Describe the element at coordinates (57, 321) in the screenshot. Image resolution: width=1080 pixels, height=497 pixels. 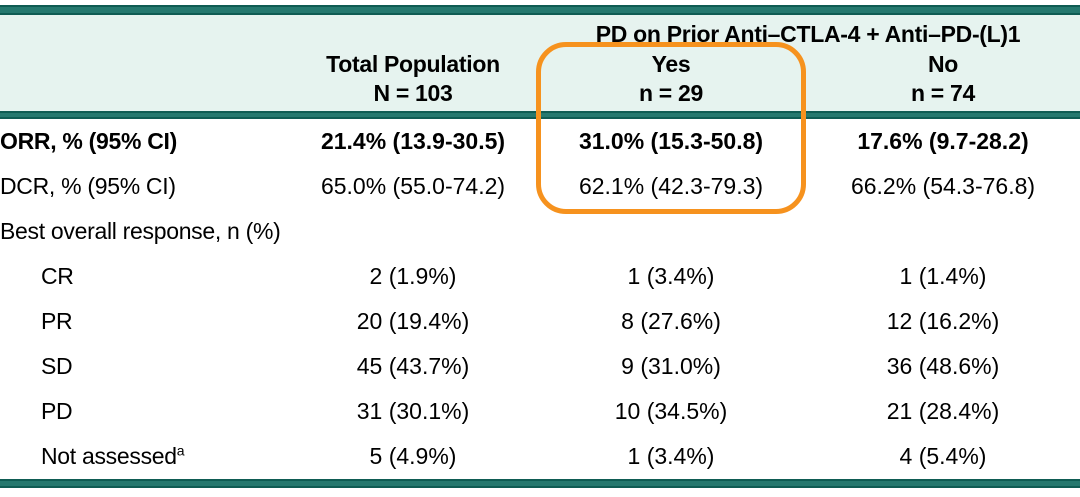
I see `row-label: PR` at that location.